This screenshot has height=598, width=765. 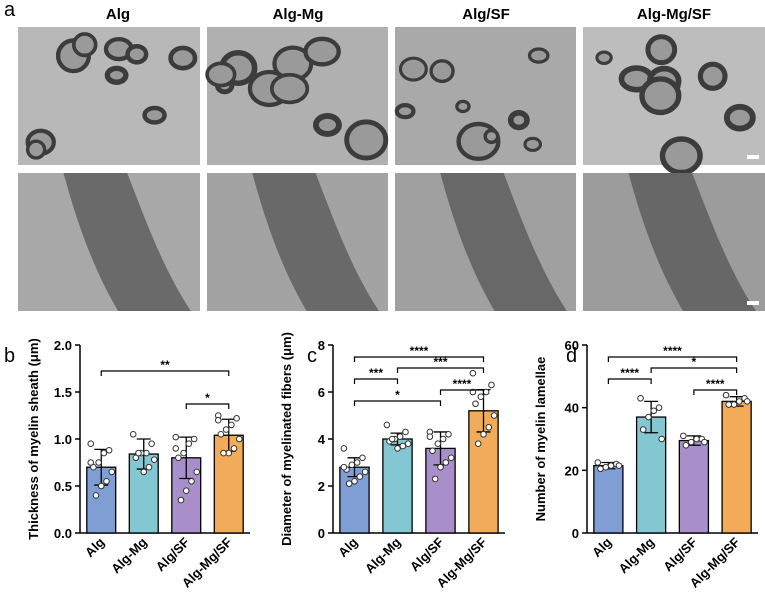 What do you see at coordinates (321, 345) in the screenshot?
I see `y-tick-label: 8` at bounding box center [321, 345].